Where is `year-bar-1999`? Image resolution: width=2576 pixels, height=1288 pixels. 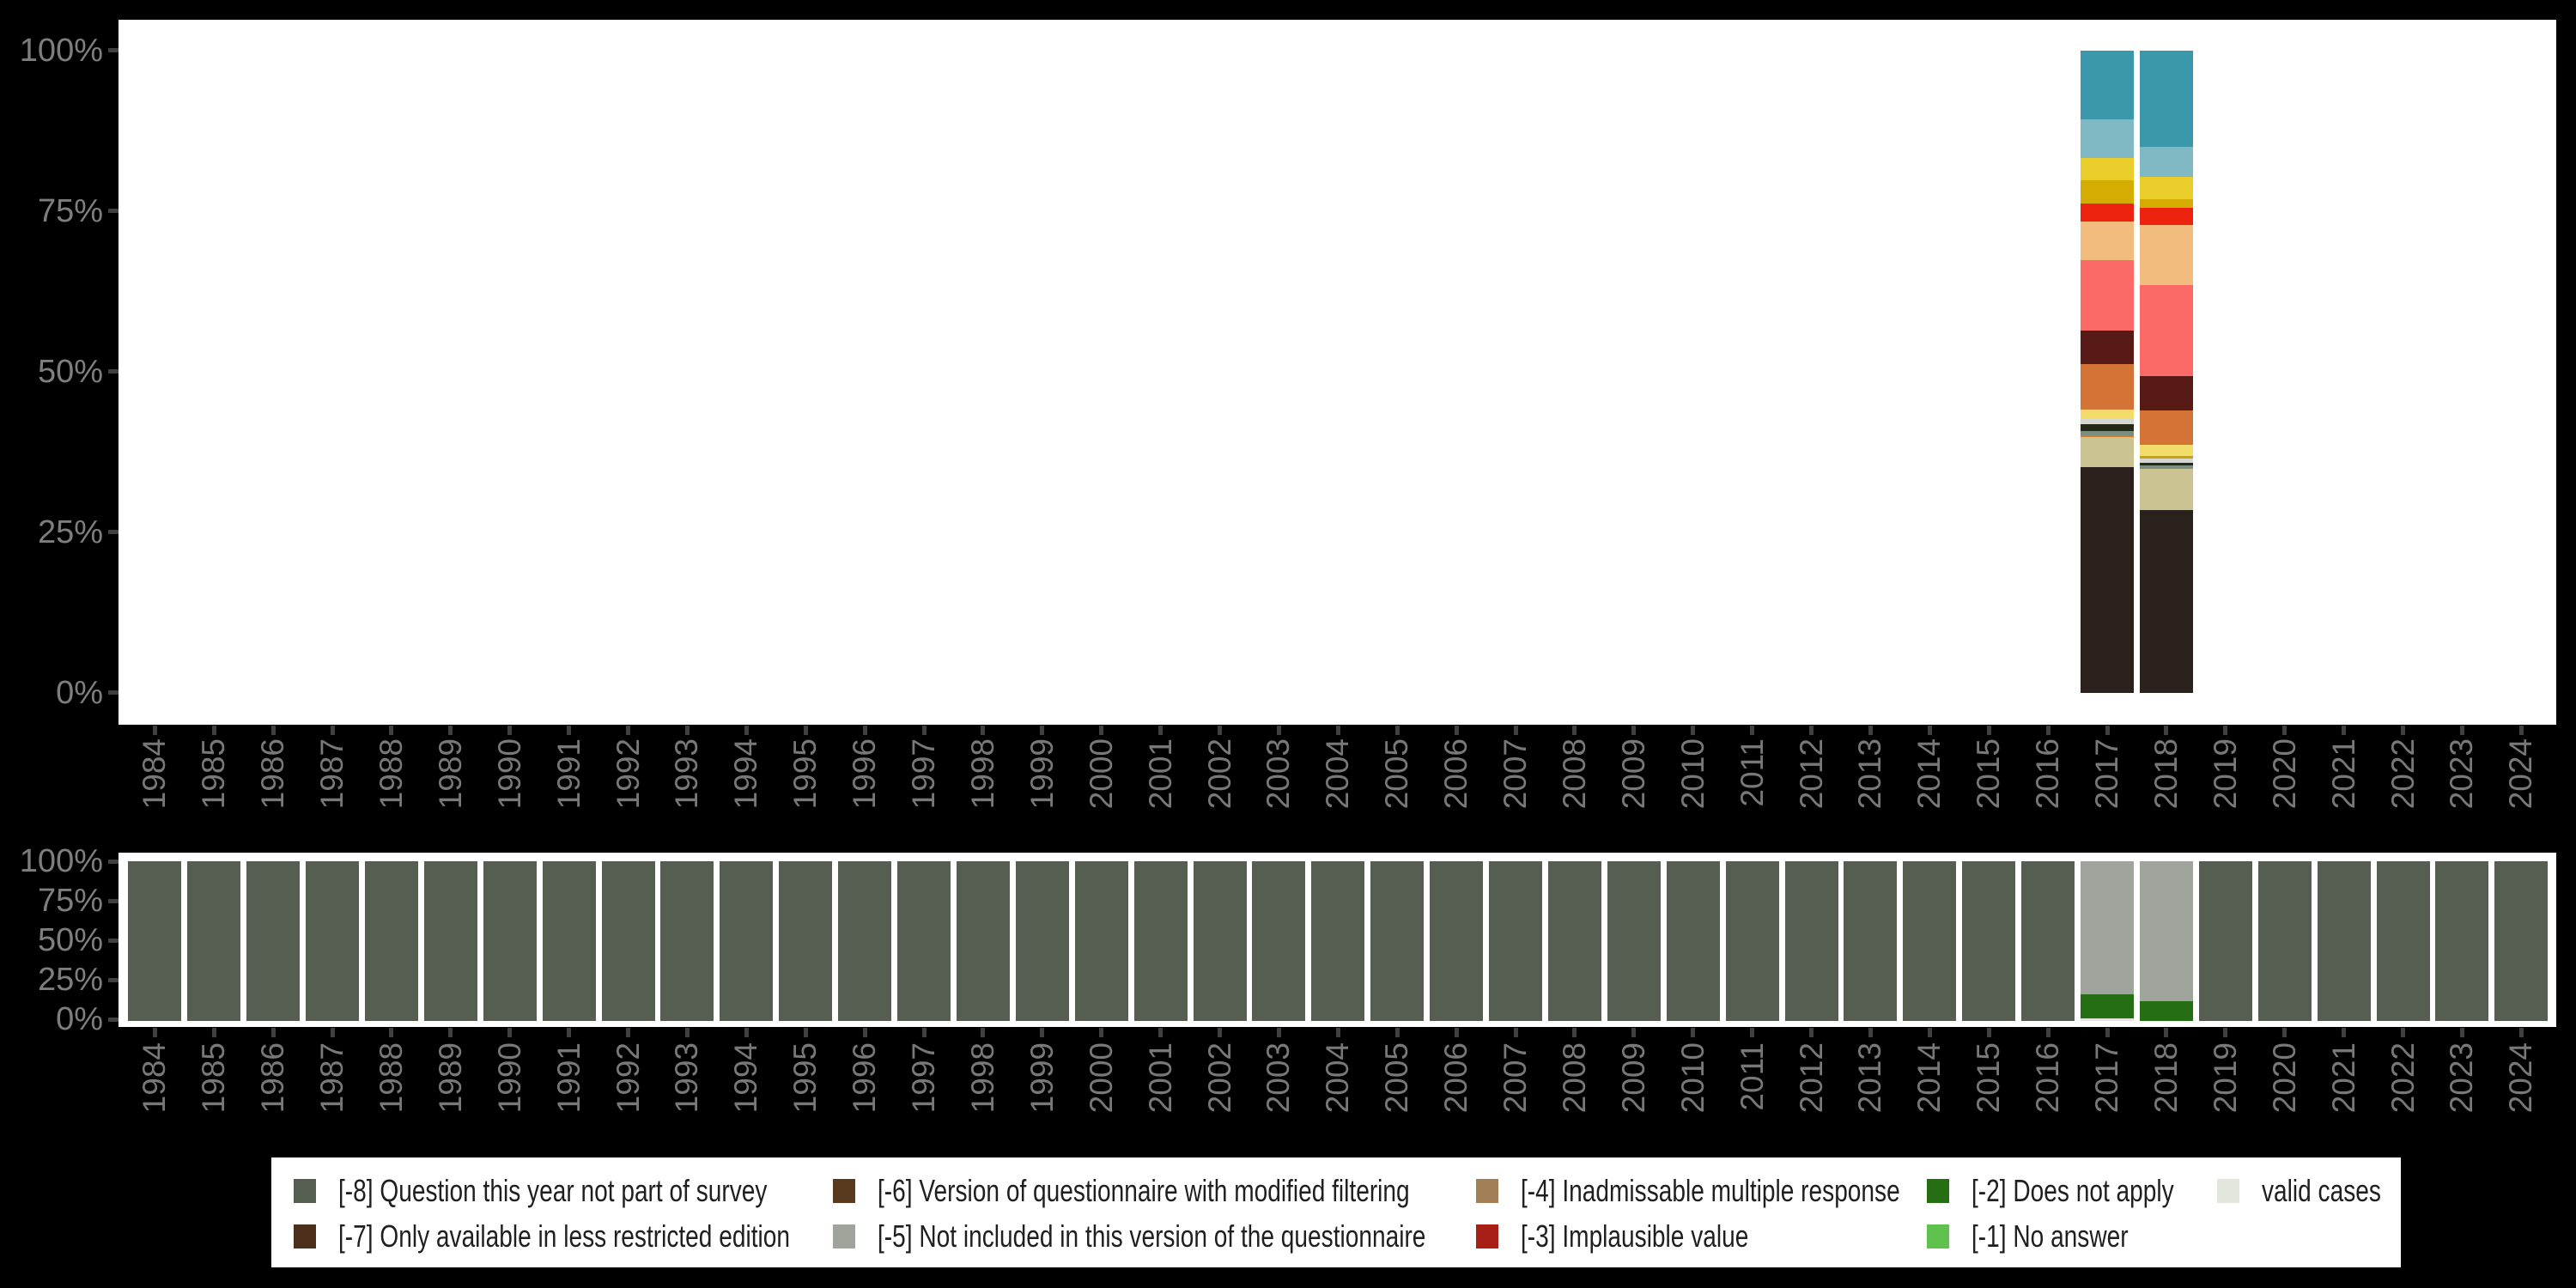
year-bar-1999 is located at coordinates (1042, 941).